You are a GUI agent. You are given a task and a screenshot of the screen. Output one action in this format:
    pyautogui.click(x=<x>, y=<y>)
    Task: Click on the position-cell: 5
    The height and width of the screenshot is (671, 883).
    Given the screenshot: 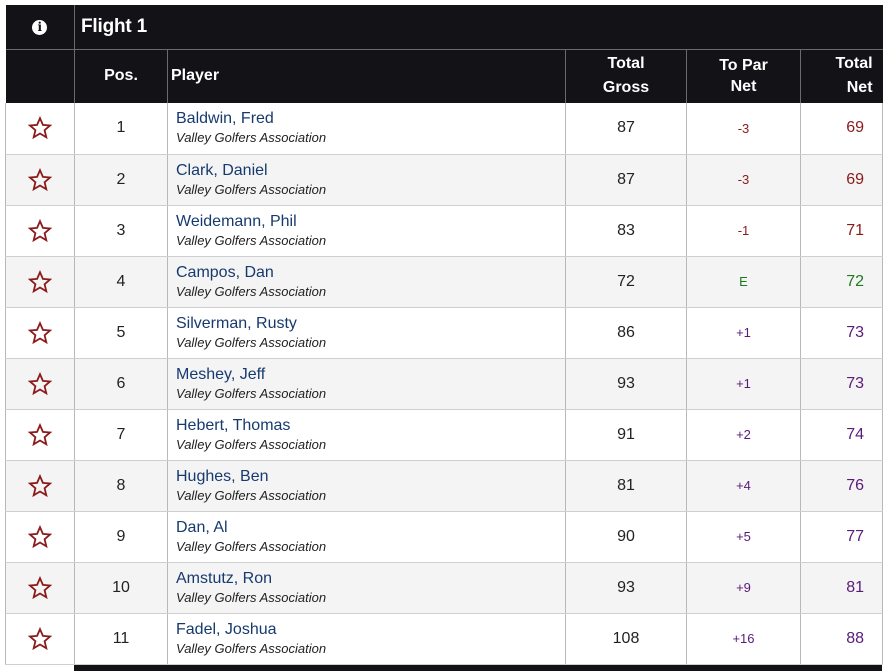 What is the action you would take?
    pyautogui.click(x=121, y=333)
    